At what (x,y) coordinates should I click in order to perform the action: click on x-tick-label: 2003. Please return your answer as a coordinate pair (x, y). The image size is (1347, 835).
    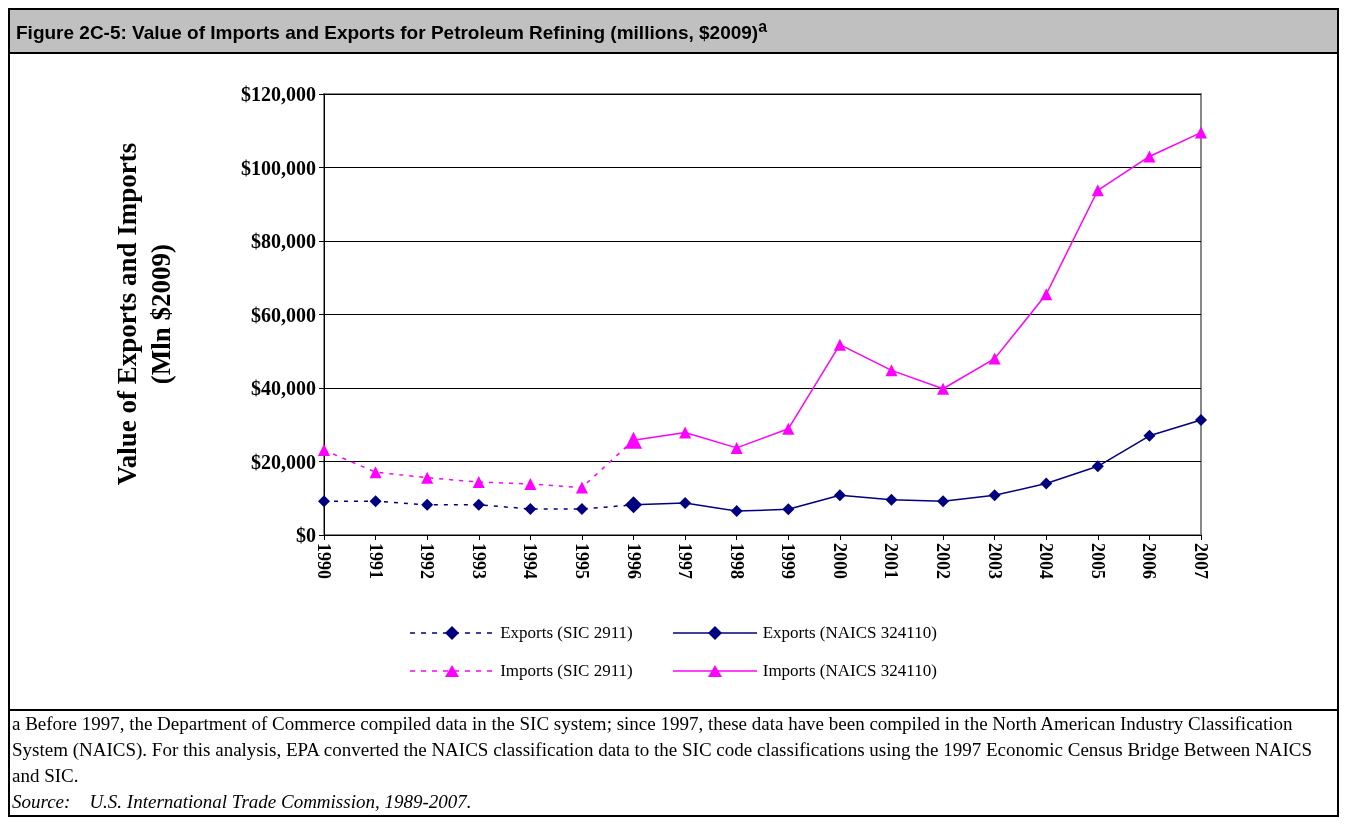
    Looking at the image, I should click on (994, 561).